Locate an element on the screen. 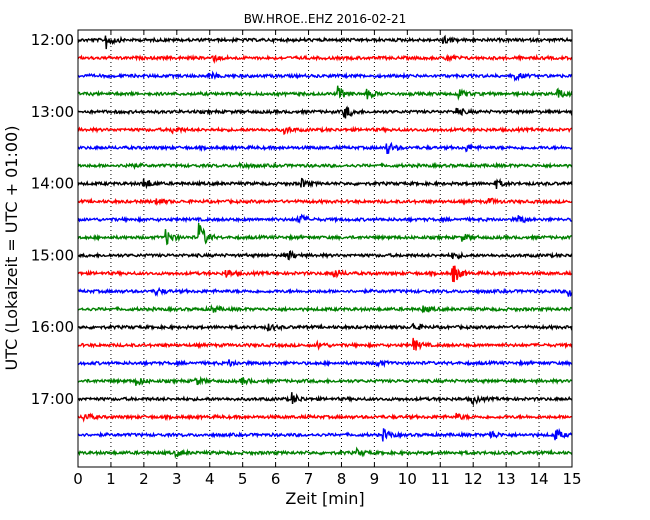 This screenshot has height=520, width=650. x-tick-label: 1 is located at coordinates (111, 479).